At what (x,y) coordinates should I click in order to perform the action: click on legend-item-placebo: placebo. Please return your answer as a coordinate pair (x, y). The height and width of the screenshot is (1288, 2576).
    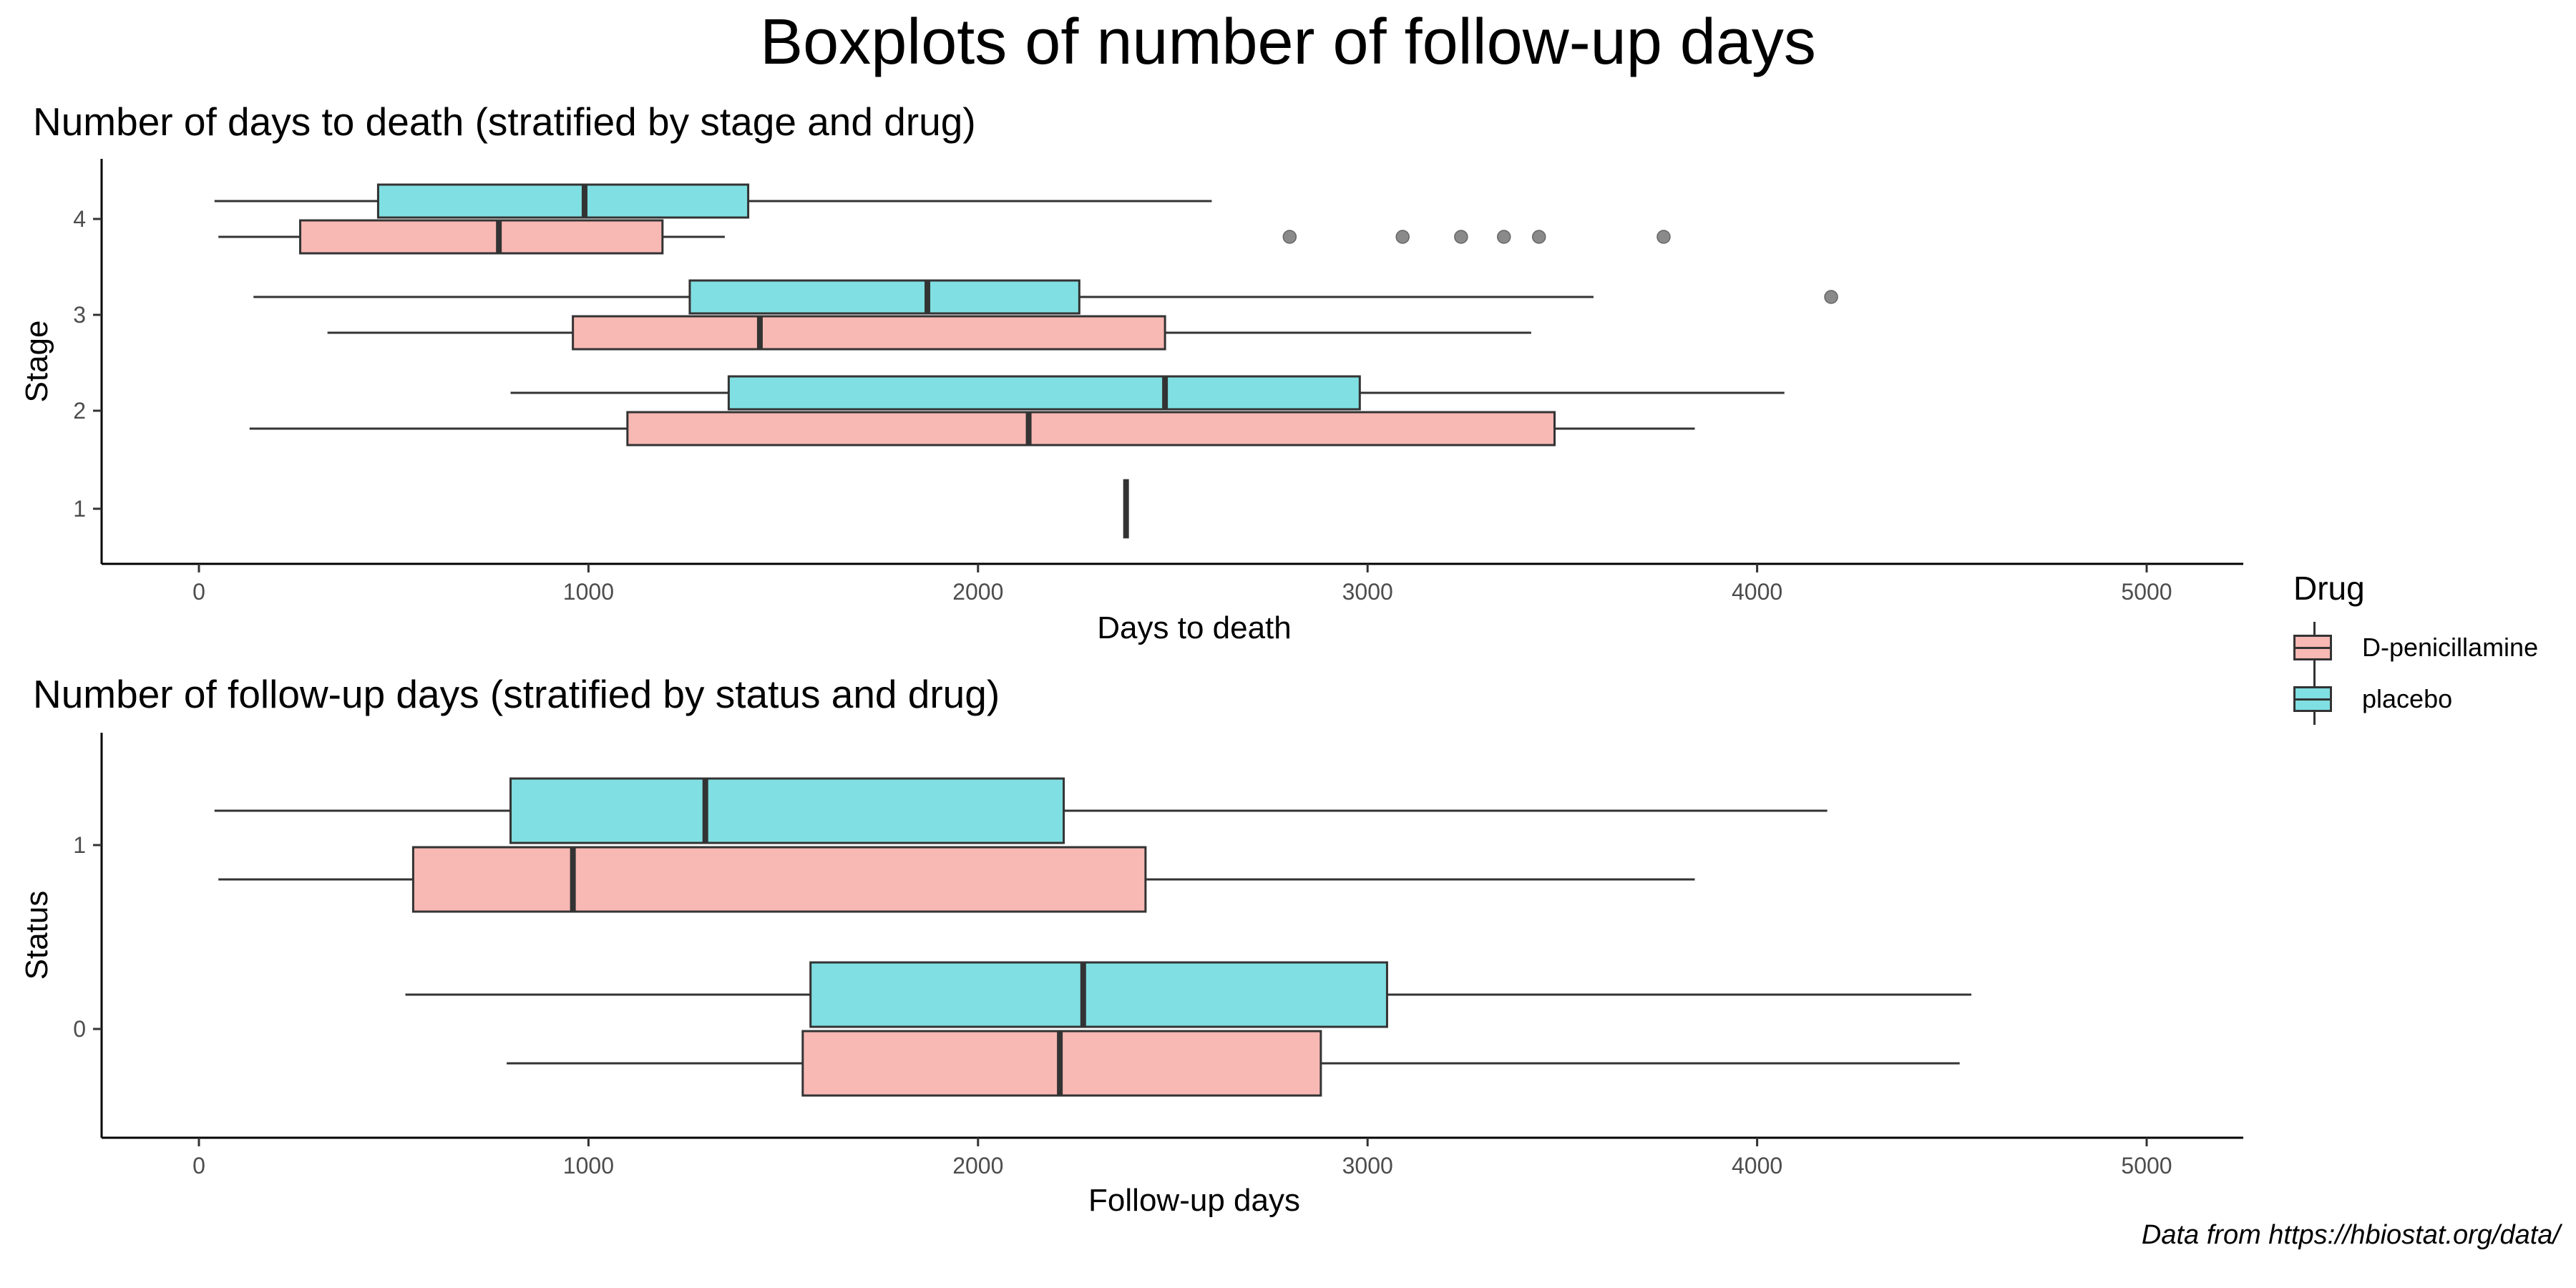
    Looking at the image, I should click on (2415, 699).